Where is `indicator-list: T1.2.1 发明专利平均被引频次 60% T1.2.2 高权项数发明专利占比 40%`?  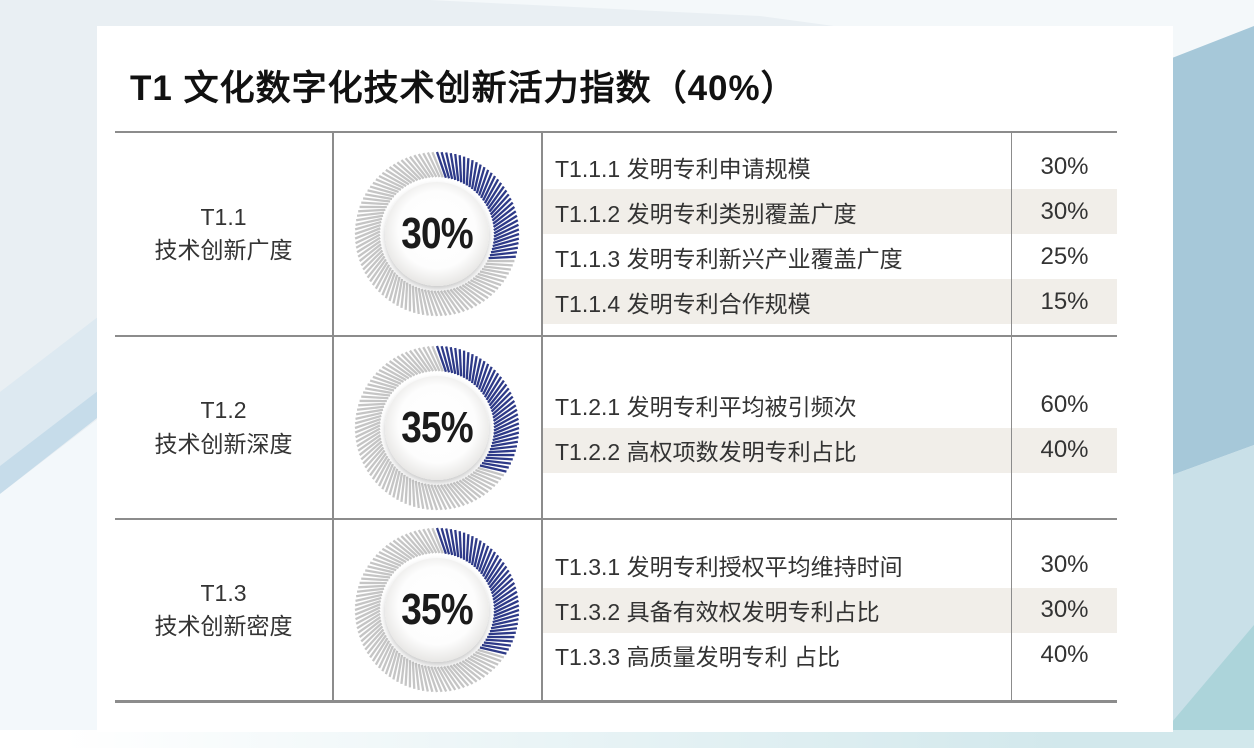 indicator-list: T1.2.1 发明专利平均被引频次 60% T1.2.2 高权项数发明专利占比 40% is located at coordinates (829, 427).